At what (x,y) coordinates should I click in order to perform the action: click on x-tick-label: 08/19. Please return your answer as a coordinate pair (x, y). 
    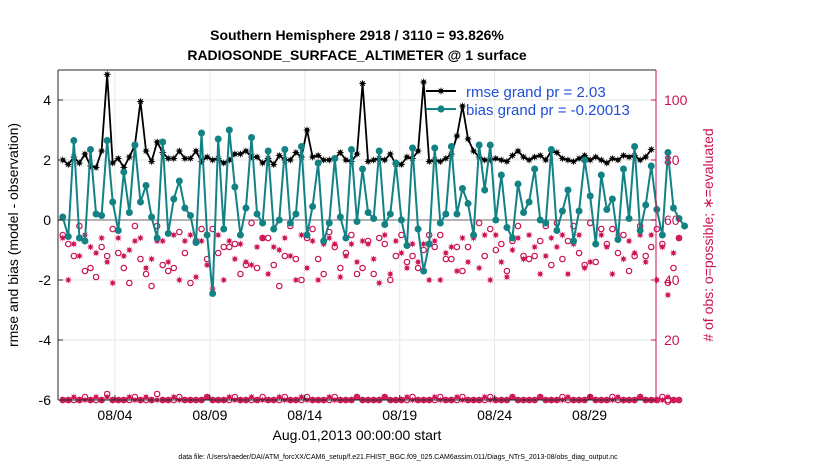
    Looking at the image, I should click on (399, 415).